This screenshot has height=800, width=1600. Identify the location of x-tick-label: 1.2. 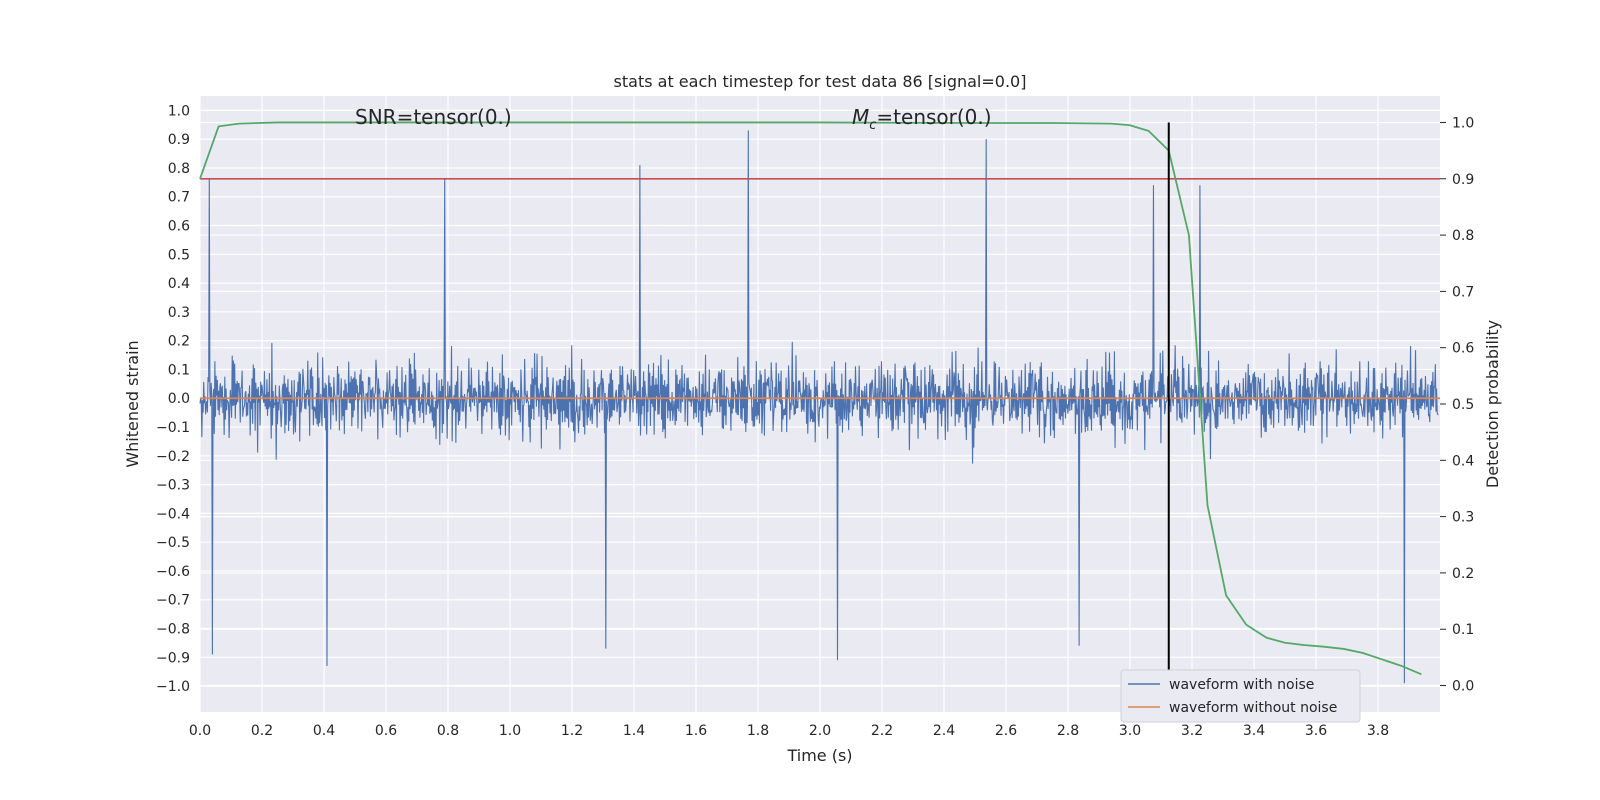
(572, 731).